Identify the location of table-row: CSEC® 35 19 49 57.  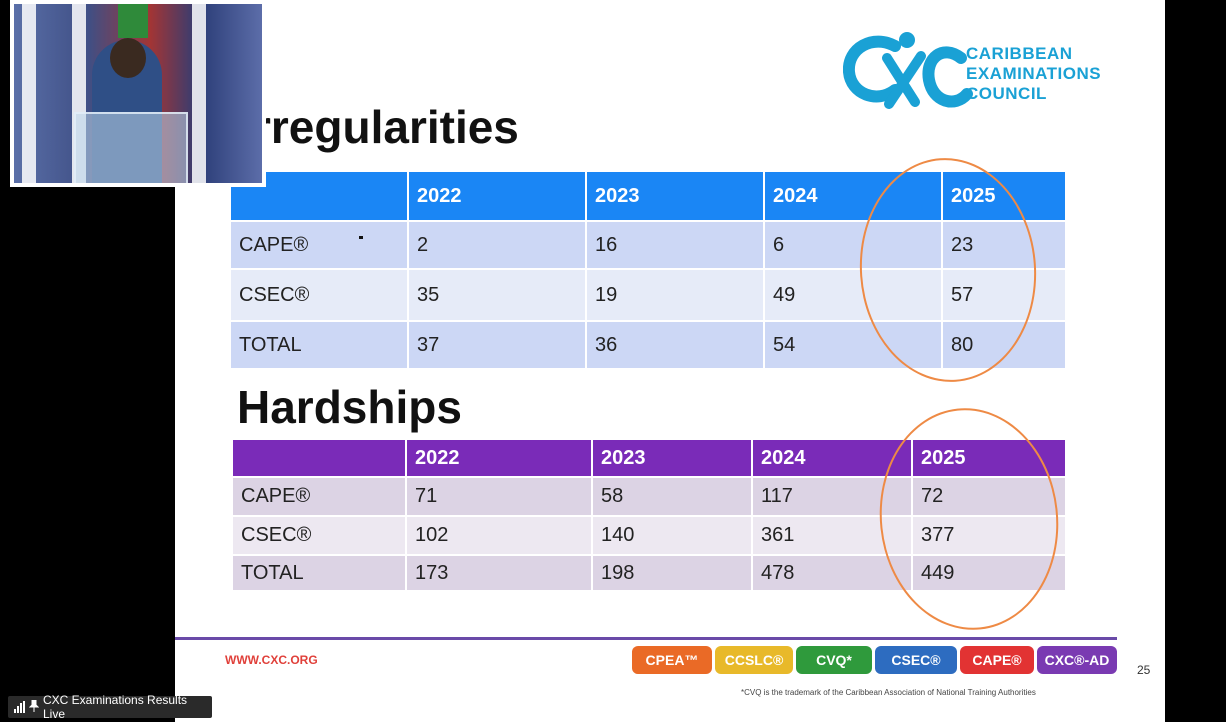
(648, 295).